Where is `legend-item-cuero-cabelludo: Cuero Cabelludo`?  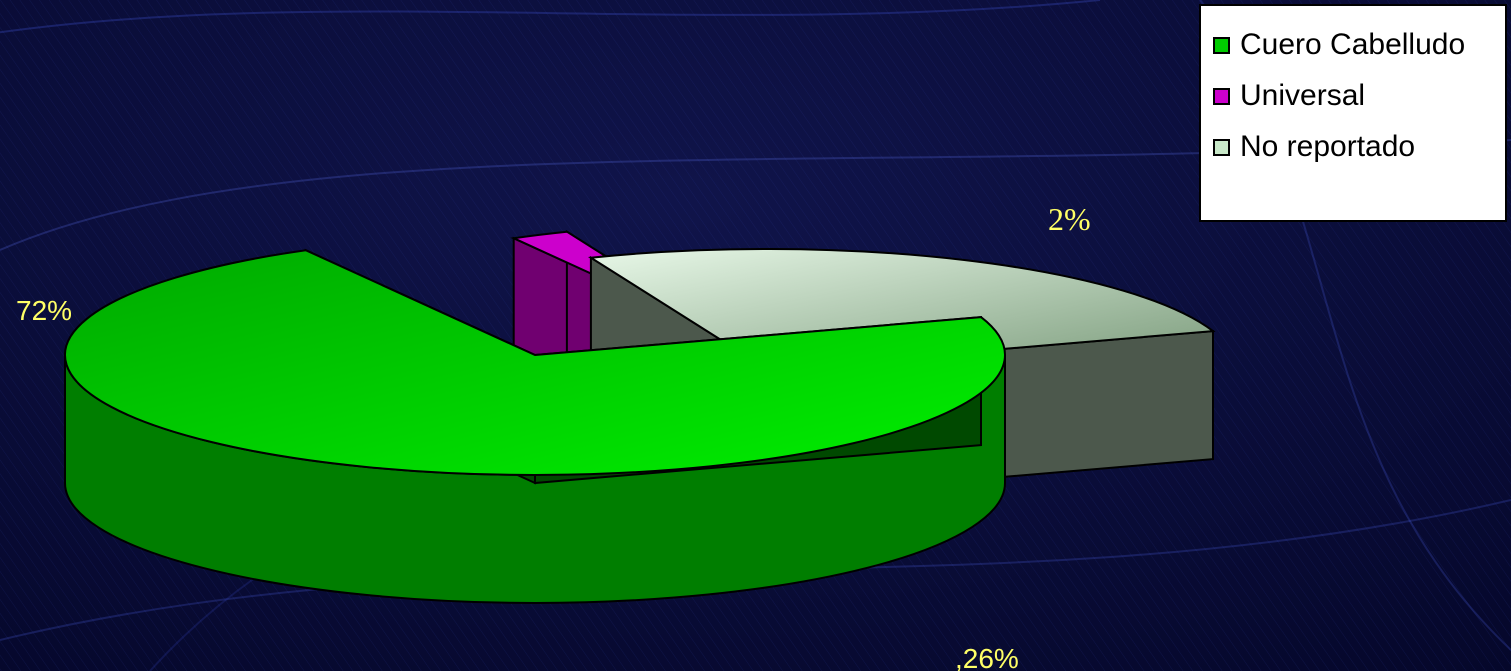 legend-item-cuero-cabelludo: Cuero Cabelludo is located at coordinates (1339, 45).